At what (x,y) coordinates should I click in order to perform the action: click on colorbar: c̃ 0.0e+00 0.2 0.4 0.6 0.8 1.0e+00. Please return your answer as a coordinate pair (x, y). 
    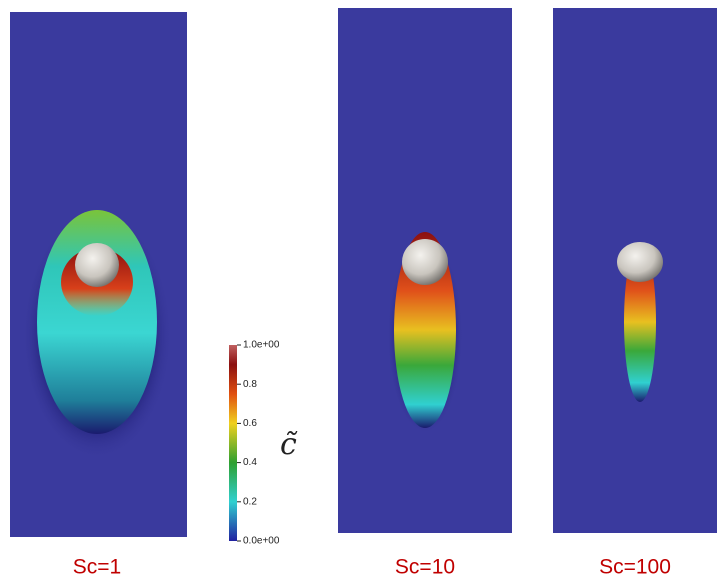
    Looking at the image, I should click on (263, 443).